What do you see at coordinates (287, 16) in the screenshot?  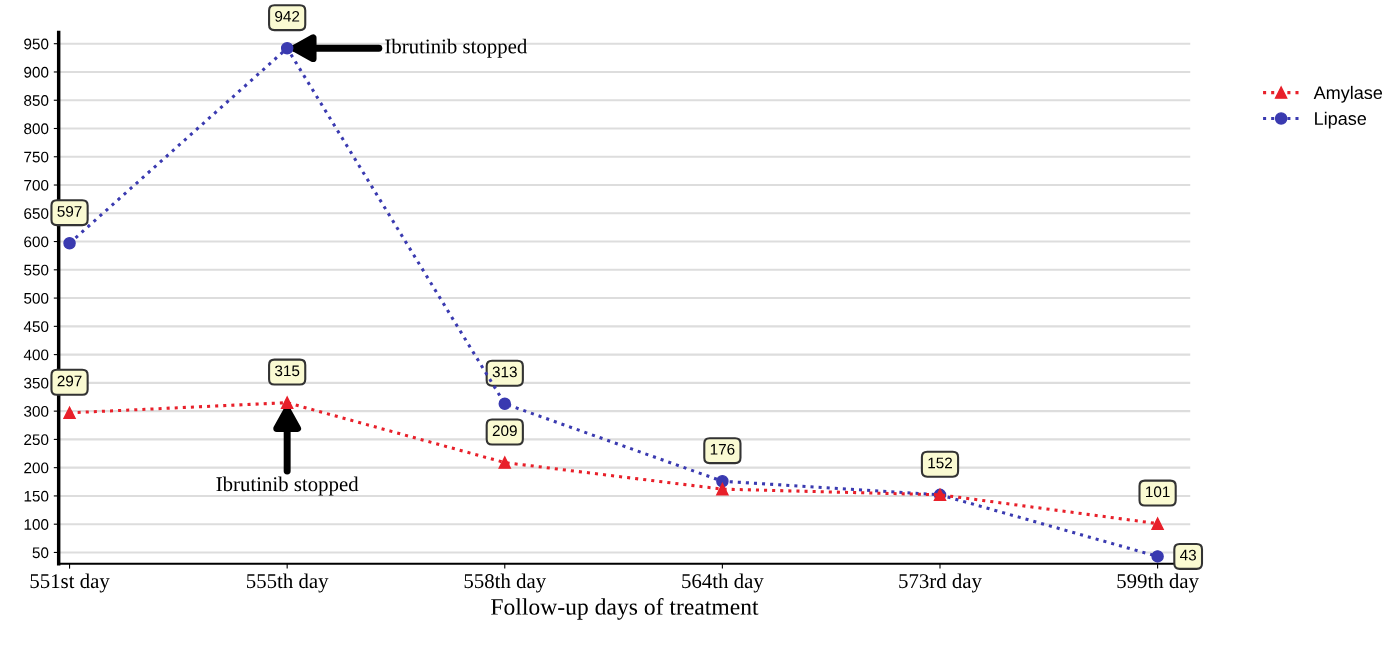 I see `data-label: 942` at bounding box center [287, 16].